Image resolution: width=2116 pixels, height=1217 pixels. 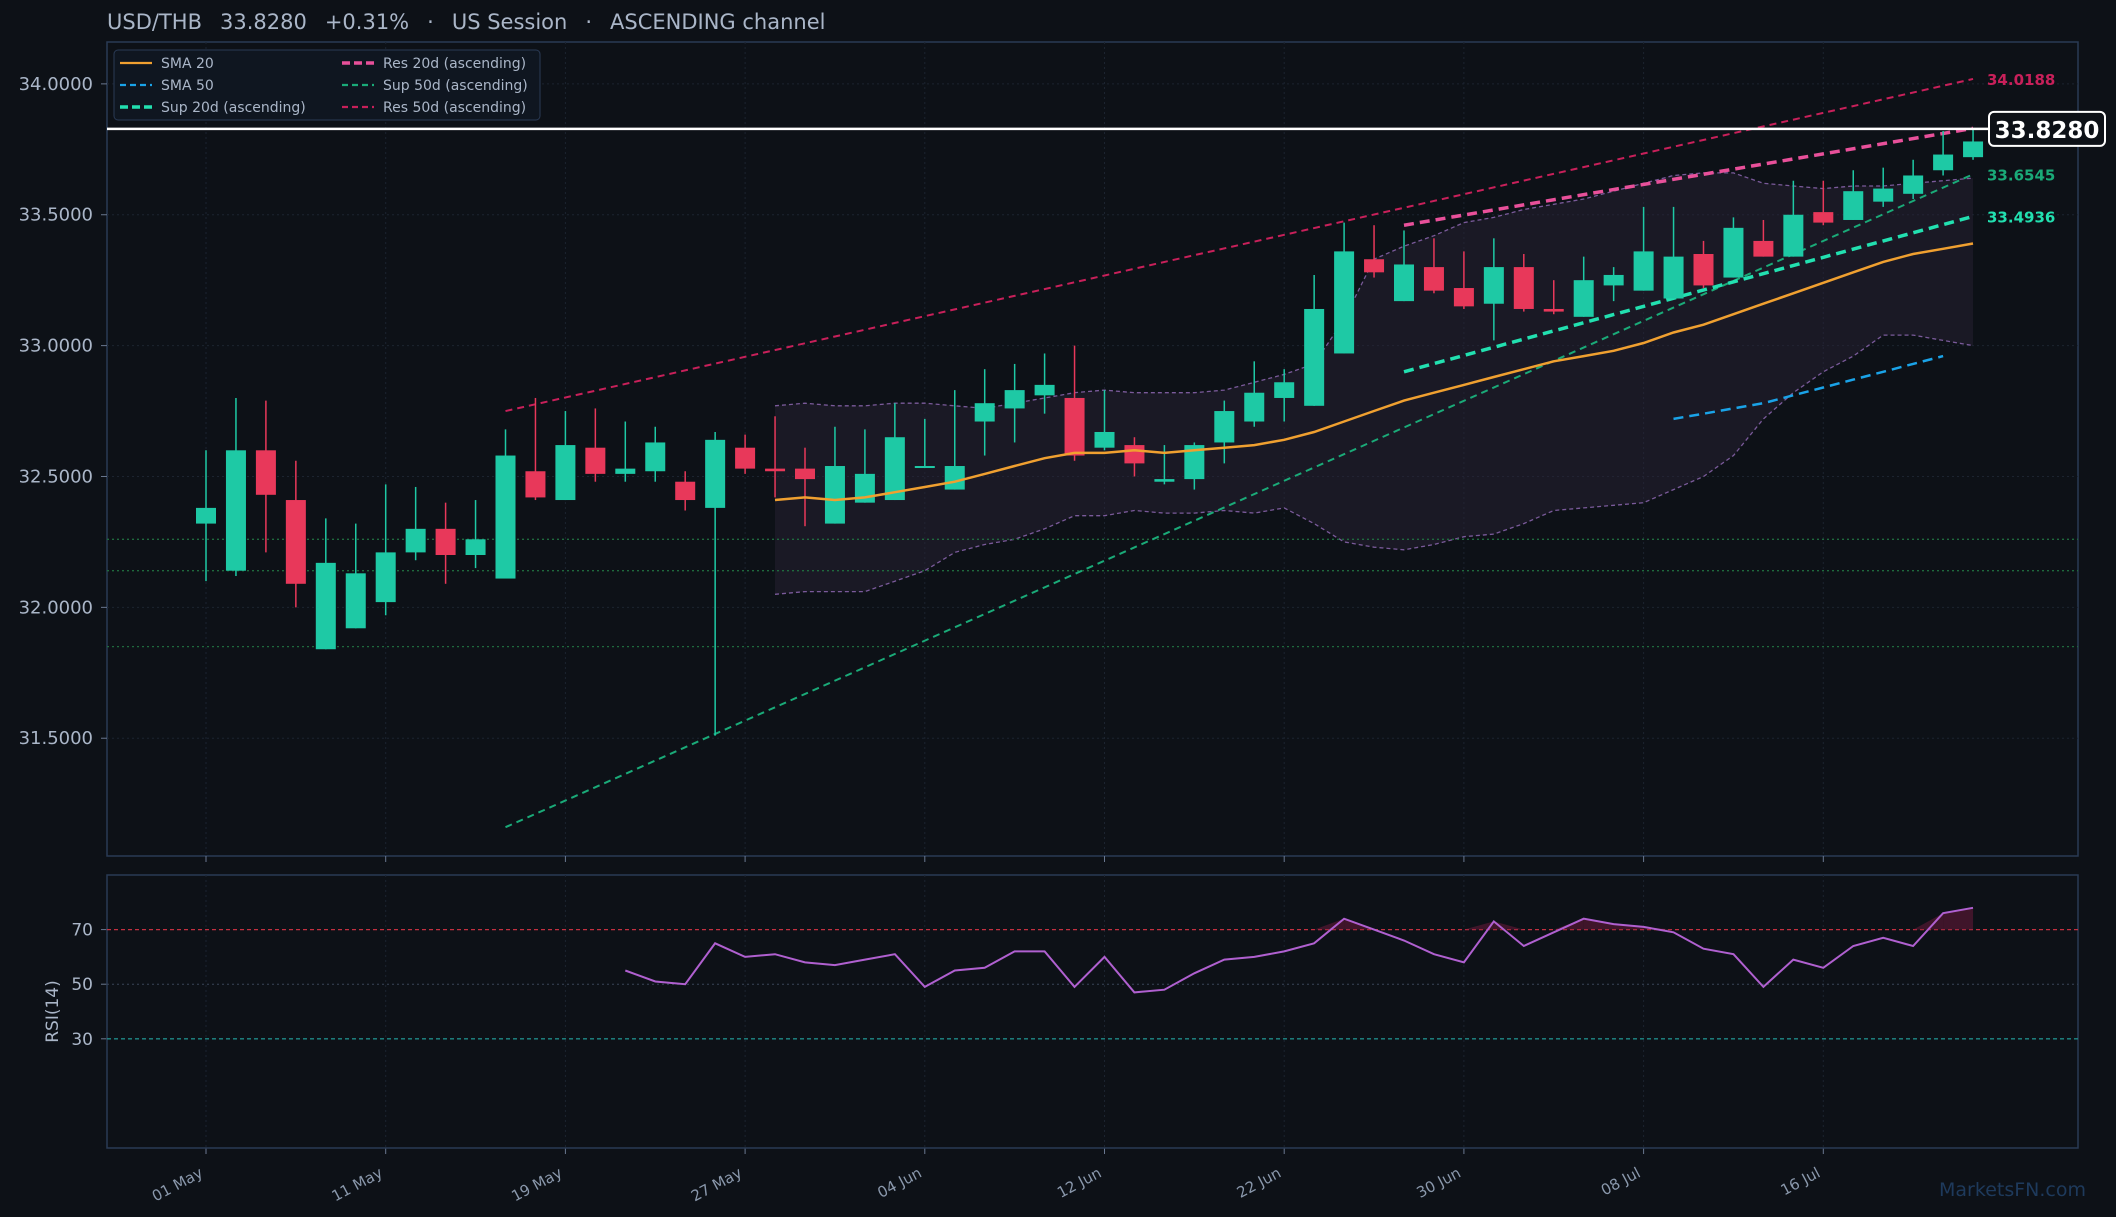 What do you see at coordinates (1688, 176) in the screenshot?
I see `res-20d-line` at bounding box center [1688, 176].